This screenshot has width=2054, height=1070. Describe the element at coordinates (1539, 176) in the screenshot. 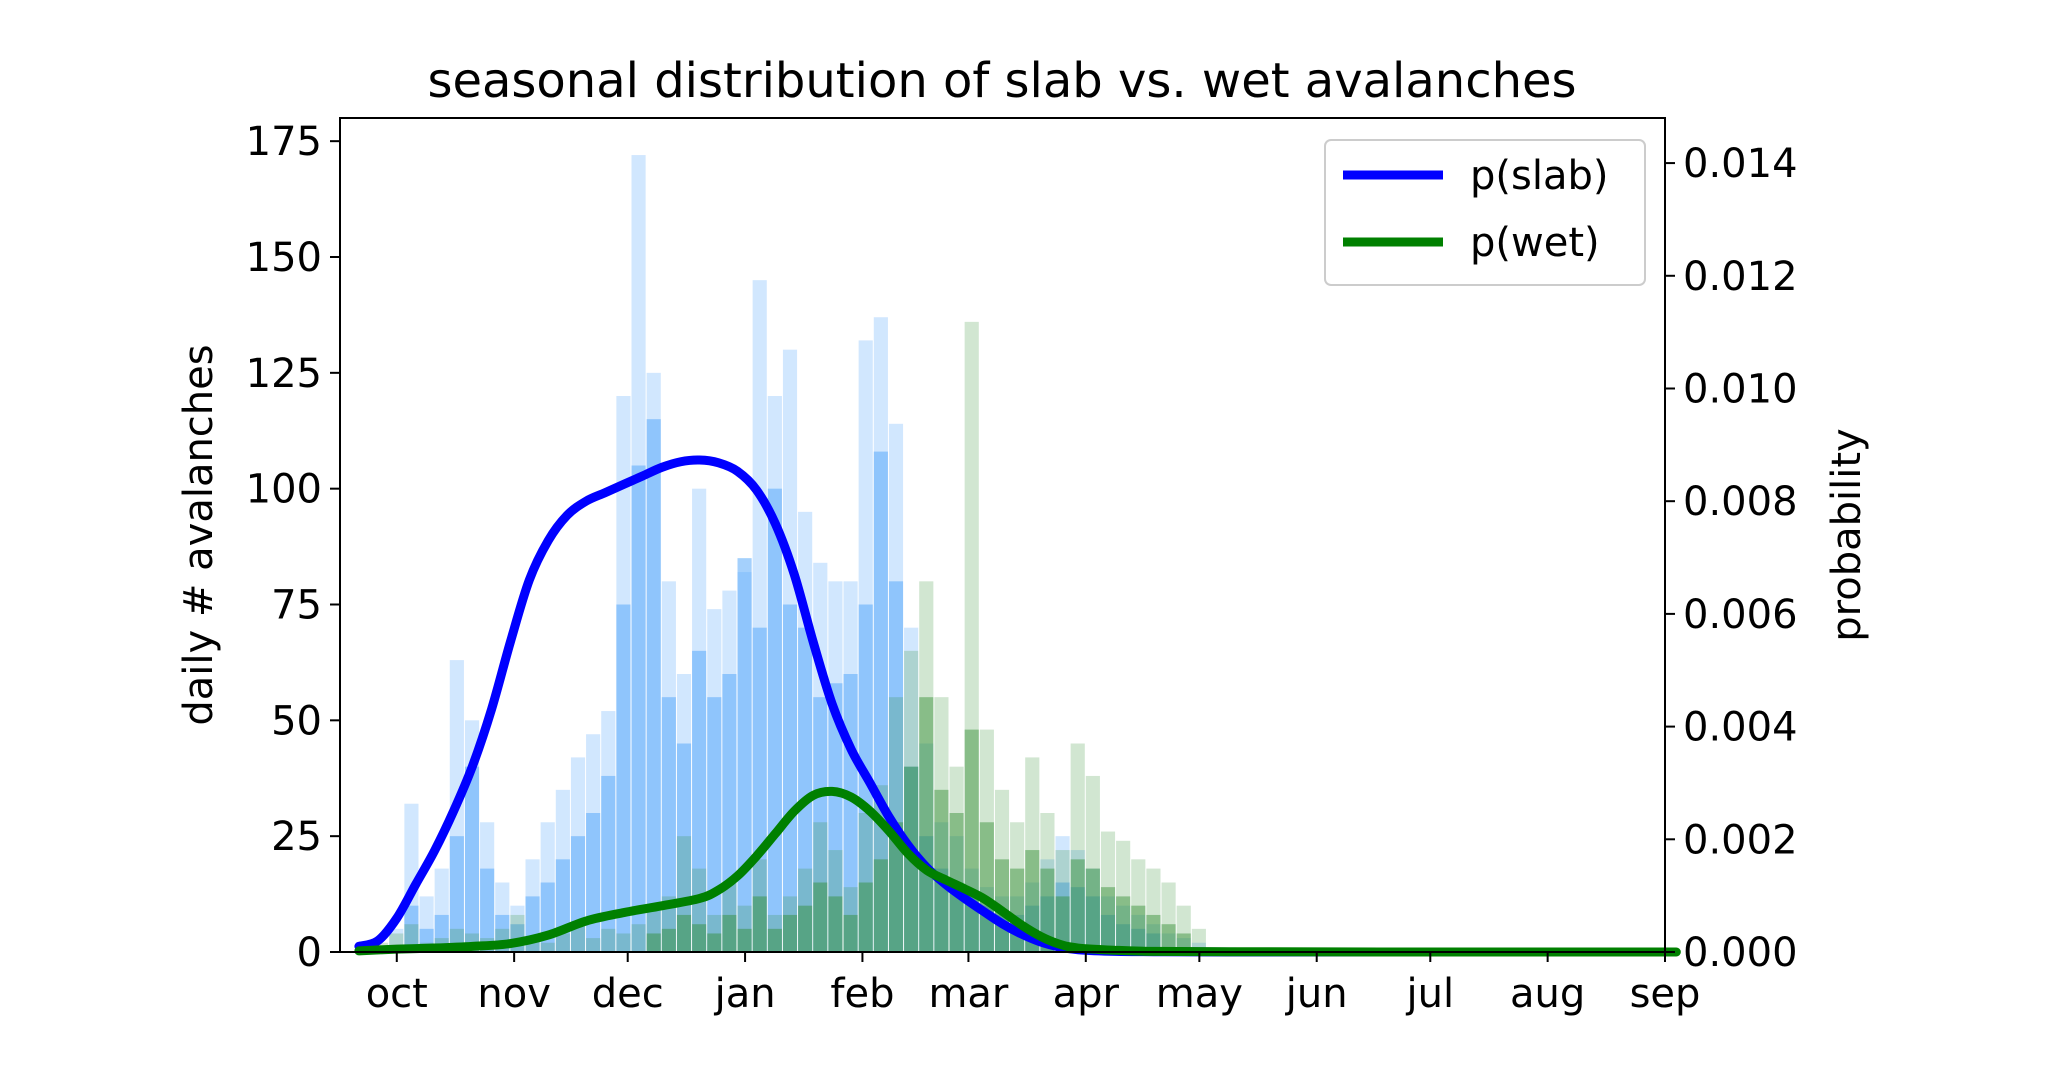

I see `legend-label-slab: p(slab)` at that location.